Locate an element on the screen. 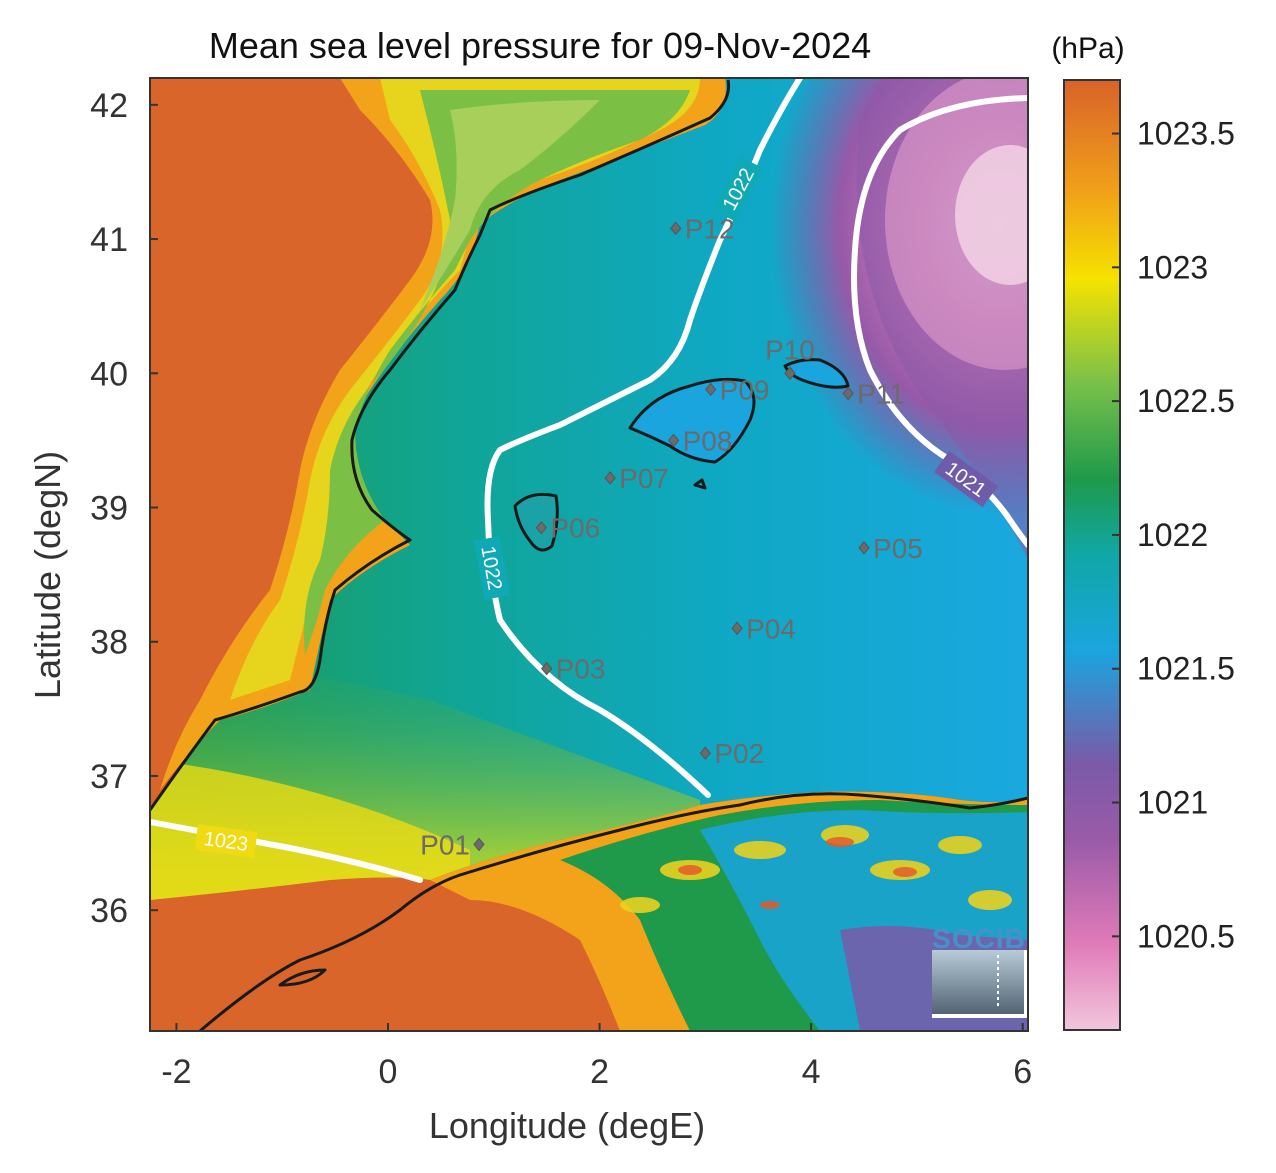 The height and width of the screenshot is (1173, 1276). x-tick-label: -2 is located at coordinates (176, 1072).